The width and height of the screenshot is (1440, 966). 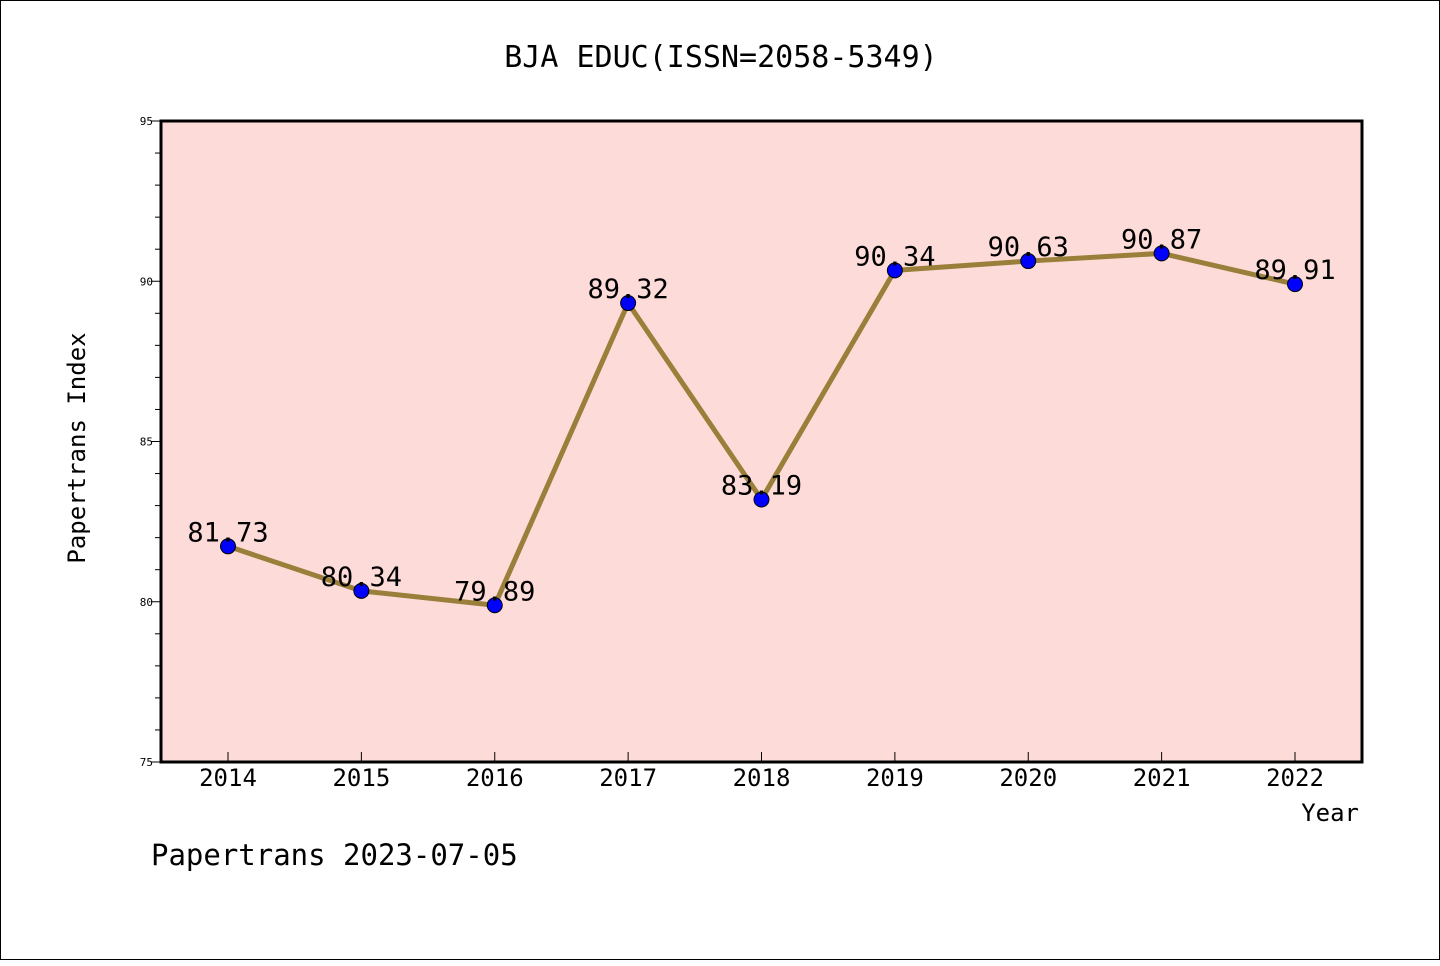 I want to click on chart-title: BJA EDUC(ISSN=2058-5349), so click(x=720, y=57).